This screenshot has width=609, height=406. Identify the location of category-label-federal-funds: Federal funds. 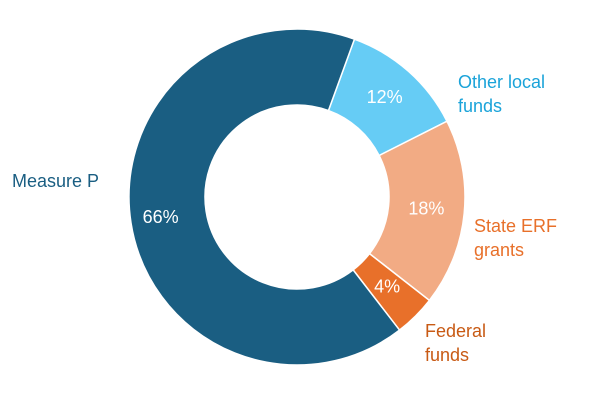
(455, 343).